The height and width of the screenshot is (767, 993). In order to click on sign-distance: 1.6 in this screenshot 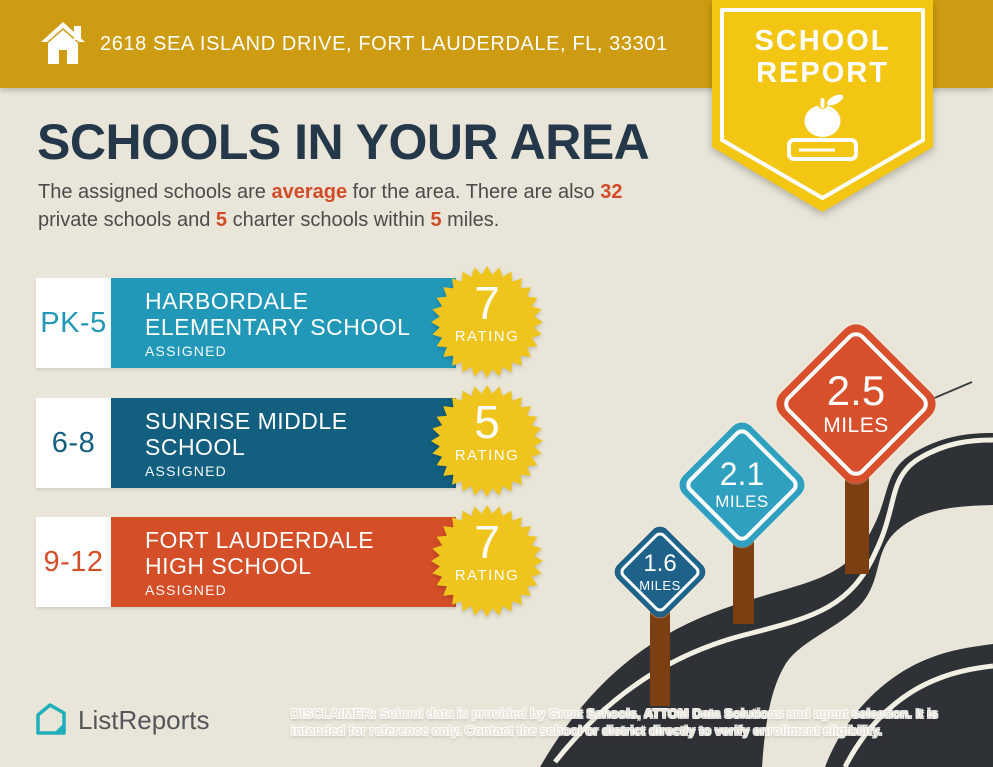, I will do `click(660, 563)`.